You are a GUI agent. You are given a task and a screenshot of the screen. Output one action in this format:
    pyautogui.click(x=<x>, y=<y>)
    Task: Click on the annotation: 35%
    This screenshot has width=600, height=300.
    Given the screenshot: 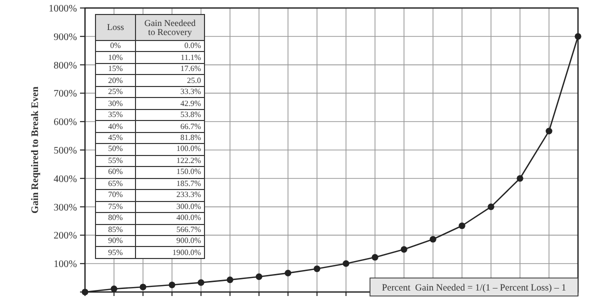 What is the action you would take?
    pyautogui.click(x=116, y=115)
    